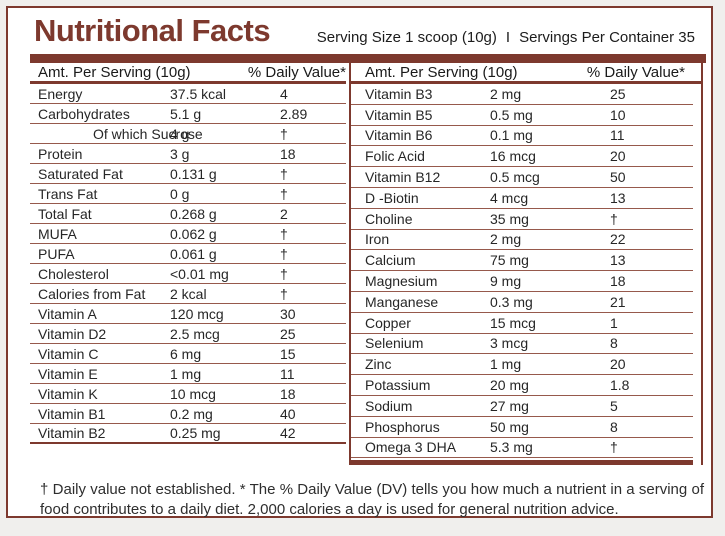  Describe the element at coordinates (509, 405) in the screenshot. I see `nutrient-amount: 27 mg` at that location.